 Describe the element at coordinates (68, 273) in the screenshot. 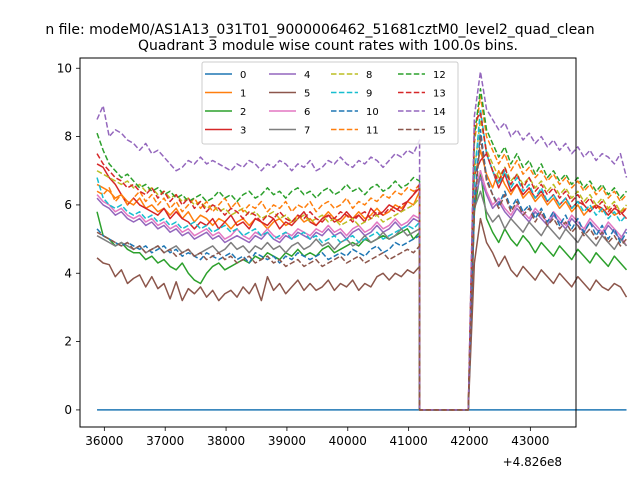

I see `y-tick-label: 4` at that location.